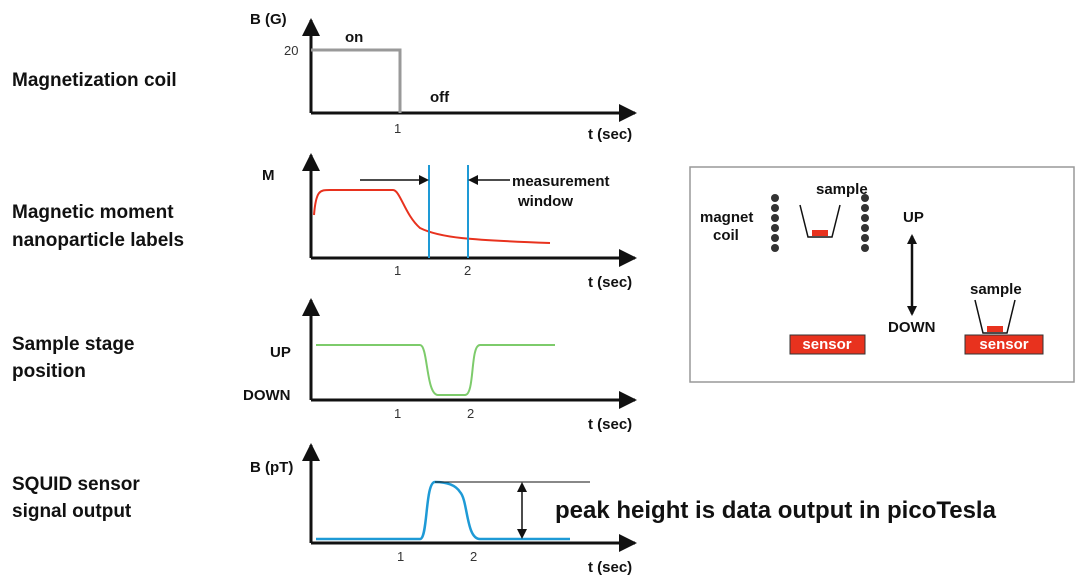 This screenshot has width=1075, height=577. Describe the element at coordinates (913, 217) in the screenshot. I see `inset-label: UP` at that location.